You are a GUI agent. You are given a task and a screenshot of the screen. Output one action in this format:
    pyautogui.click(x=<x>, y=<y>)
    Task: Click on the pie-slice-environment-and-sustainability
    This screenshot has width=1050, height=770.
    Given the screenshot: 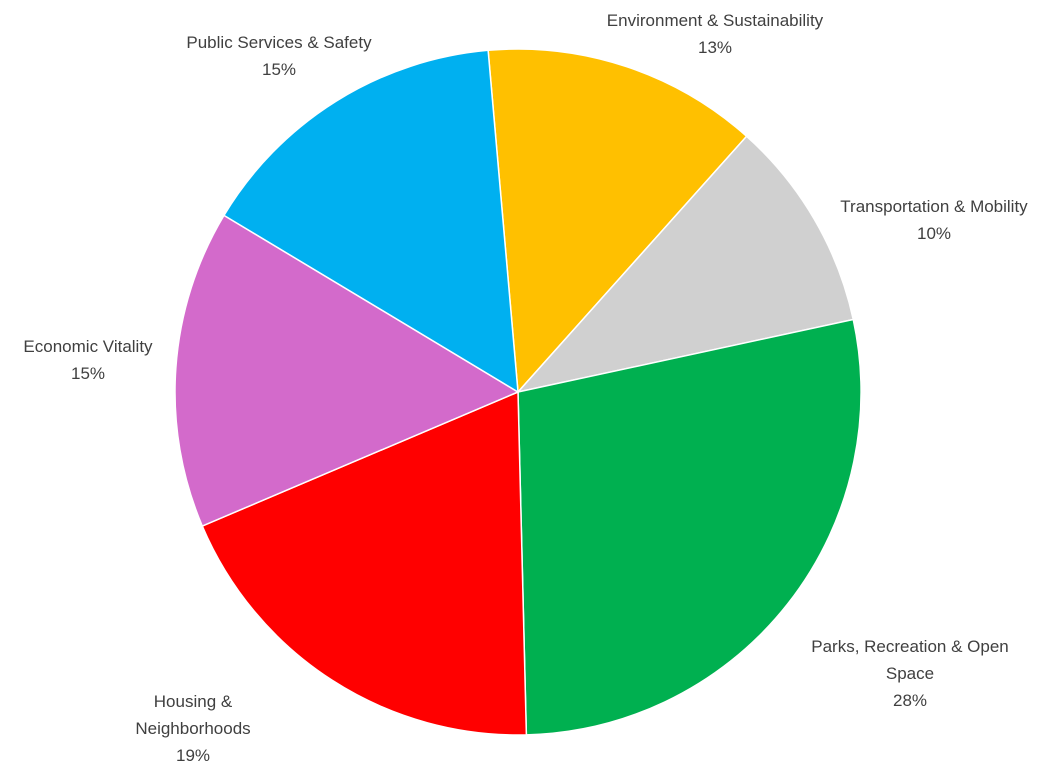 What is the action you would take?
    pyautogui.click(x=617, y=221)
    